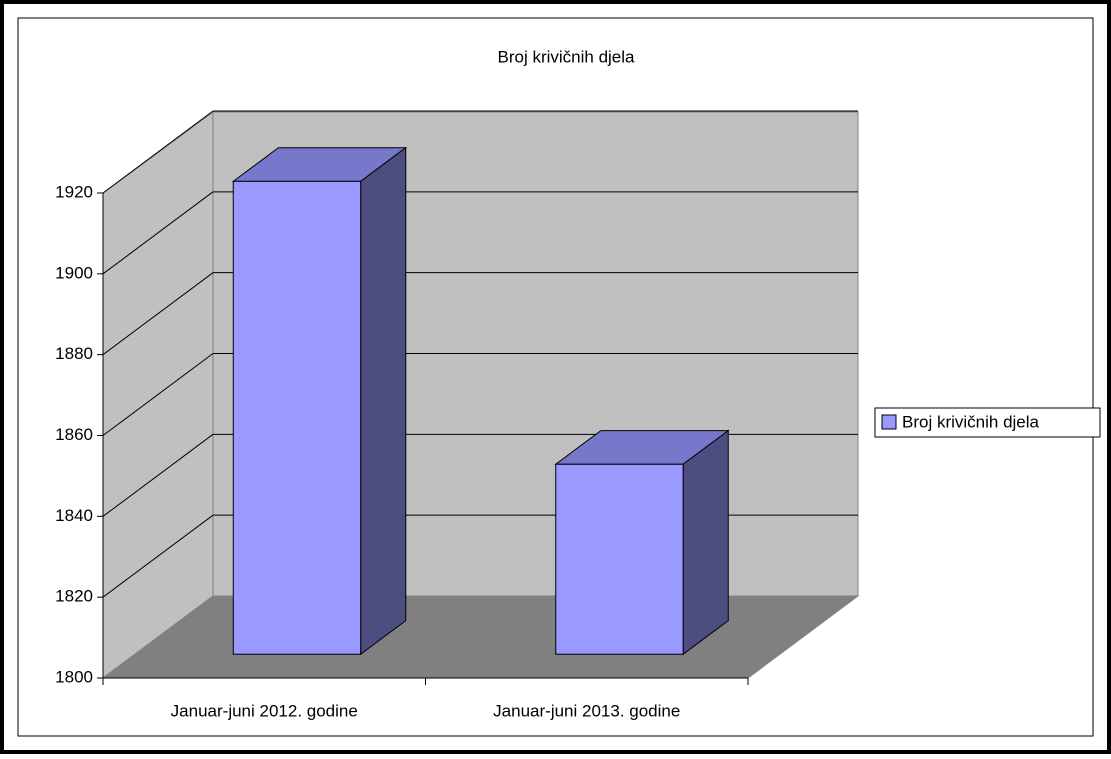  What do you see at coordinates (74, 596) in the screenshot?
I see `y-tick-label: 1820` at bounding box center [74, 596].